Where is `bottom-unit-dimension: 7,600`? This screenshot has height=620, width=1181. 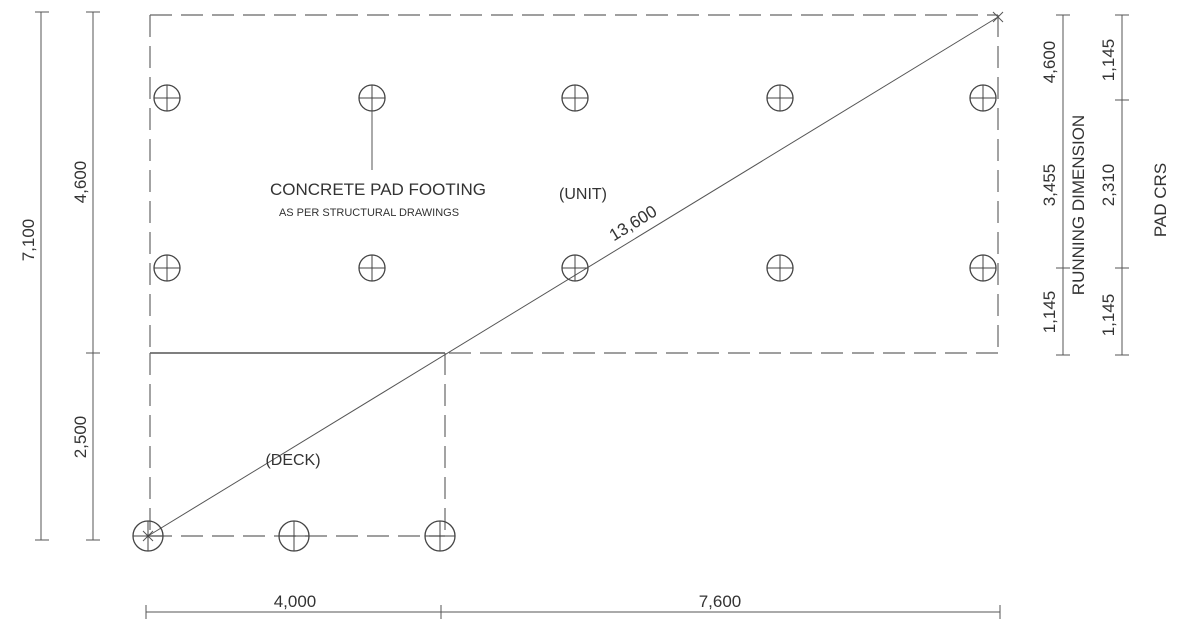
bottom-unit-dimension: 7,600 is located at coordinates (720, 601).